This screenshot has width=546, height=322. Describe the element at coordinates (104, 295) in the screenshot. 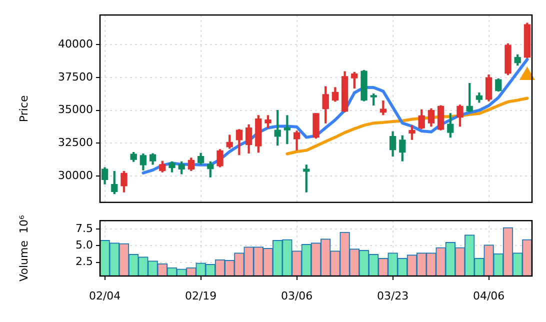

I see `x-tick-label: 02/04` at that location.